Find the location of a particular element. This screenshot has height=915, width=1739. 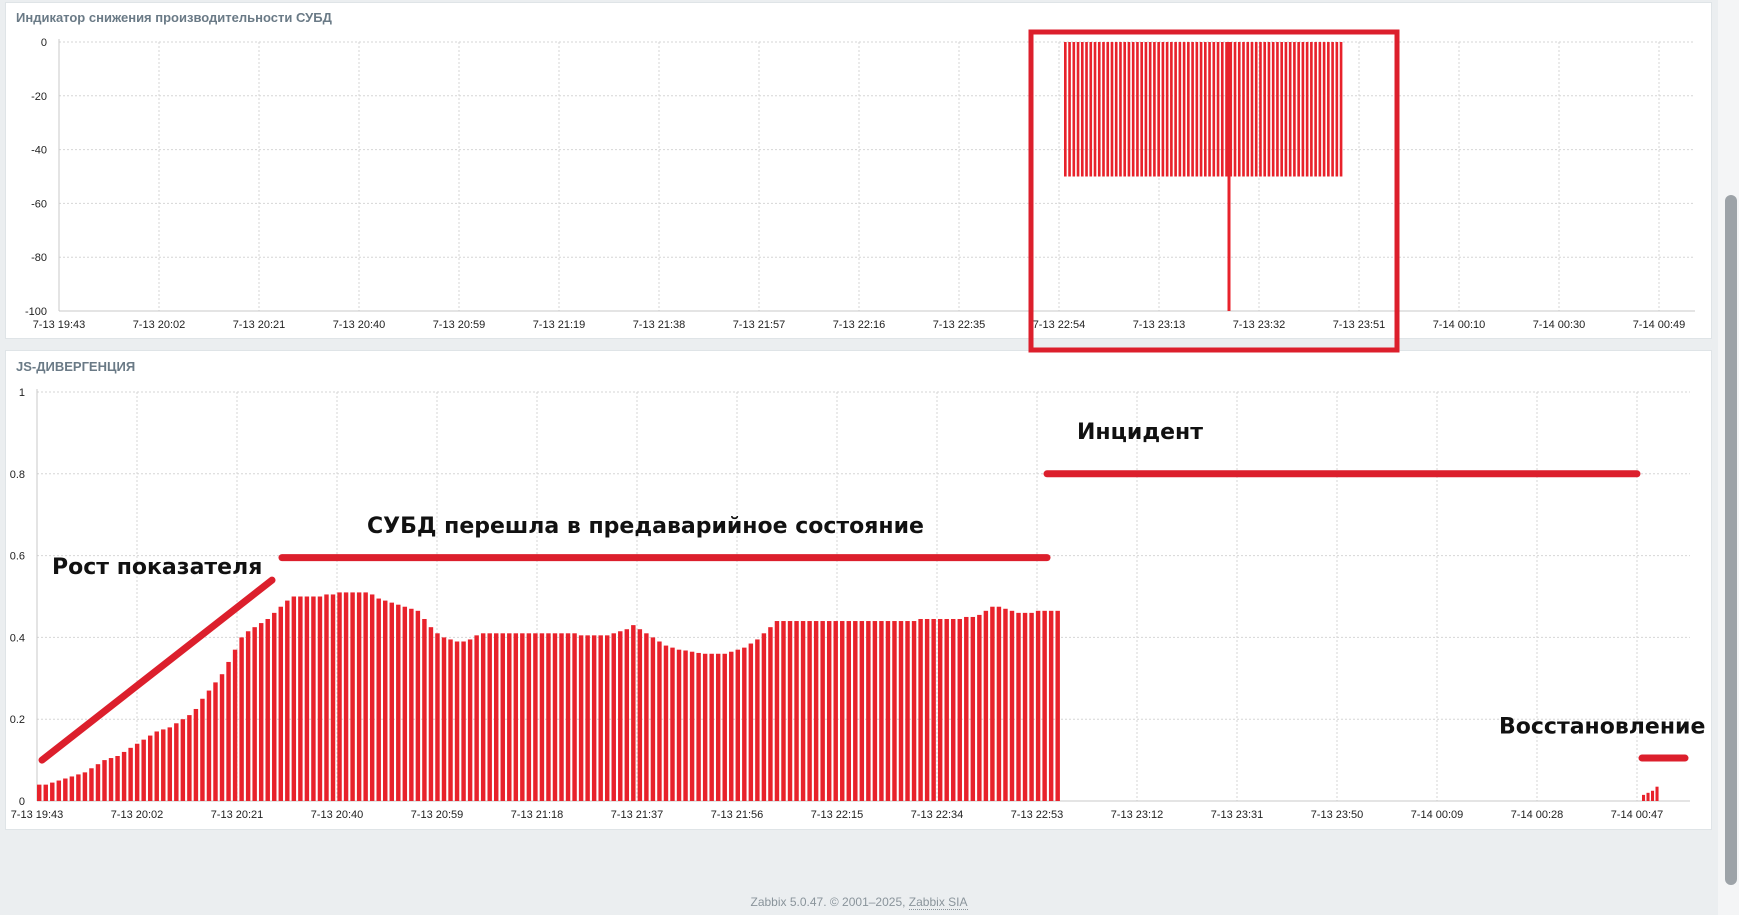

x-tick-label: 7-13 20:21 is located at coordinates (259, 325).